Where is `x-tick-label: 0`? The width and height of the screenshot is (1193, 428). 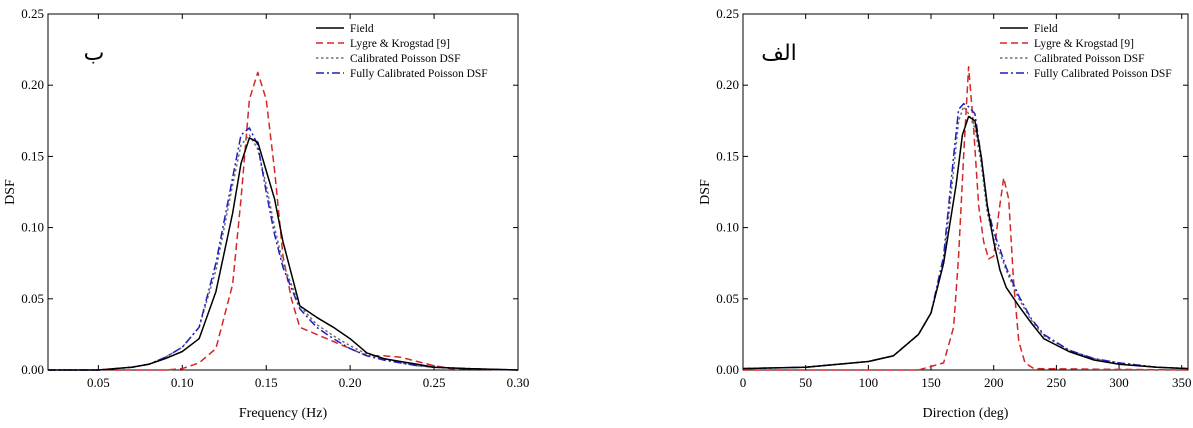
x-tick-label: 0 is located at coordinates (743, 382).